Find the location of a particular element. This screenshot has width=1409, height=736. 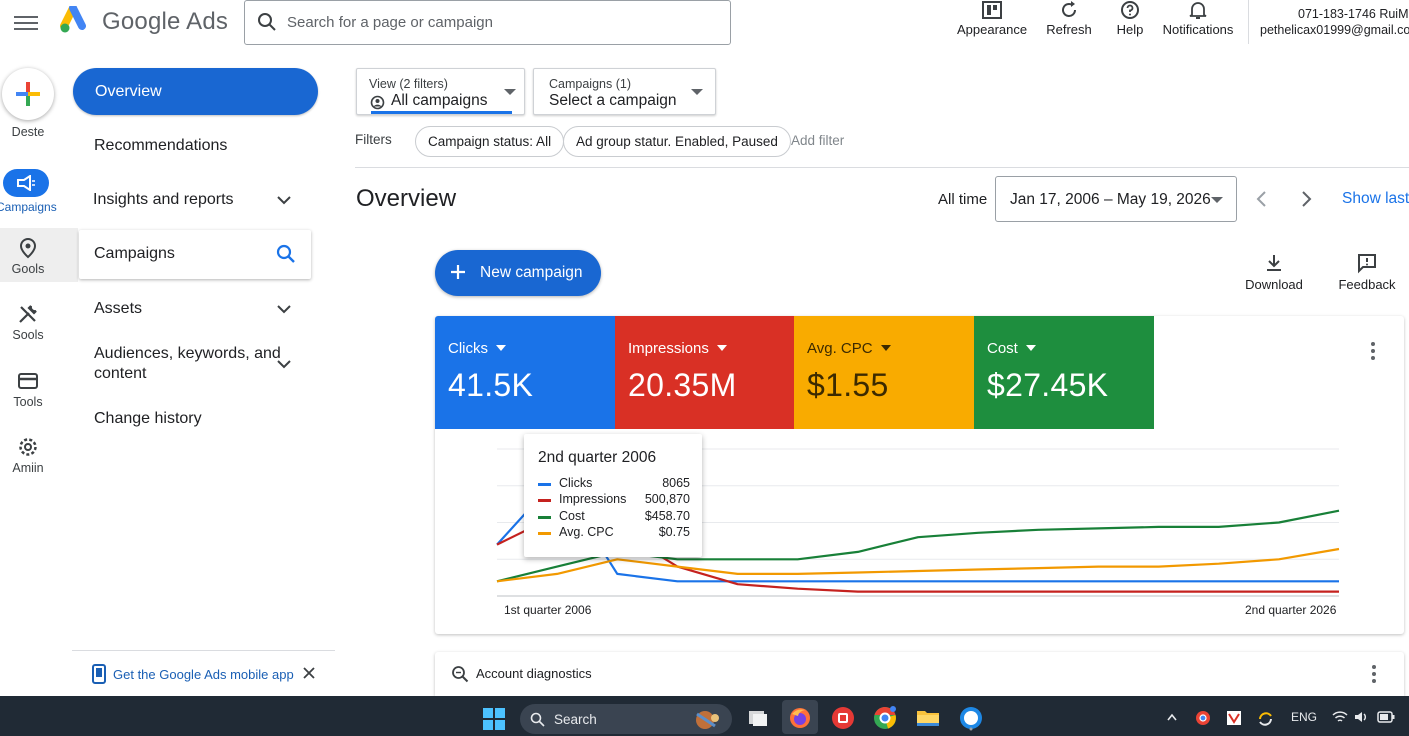

taskbar-search: Search is located at coordinates (626, 719).